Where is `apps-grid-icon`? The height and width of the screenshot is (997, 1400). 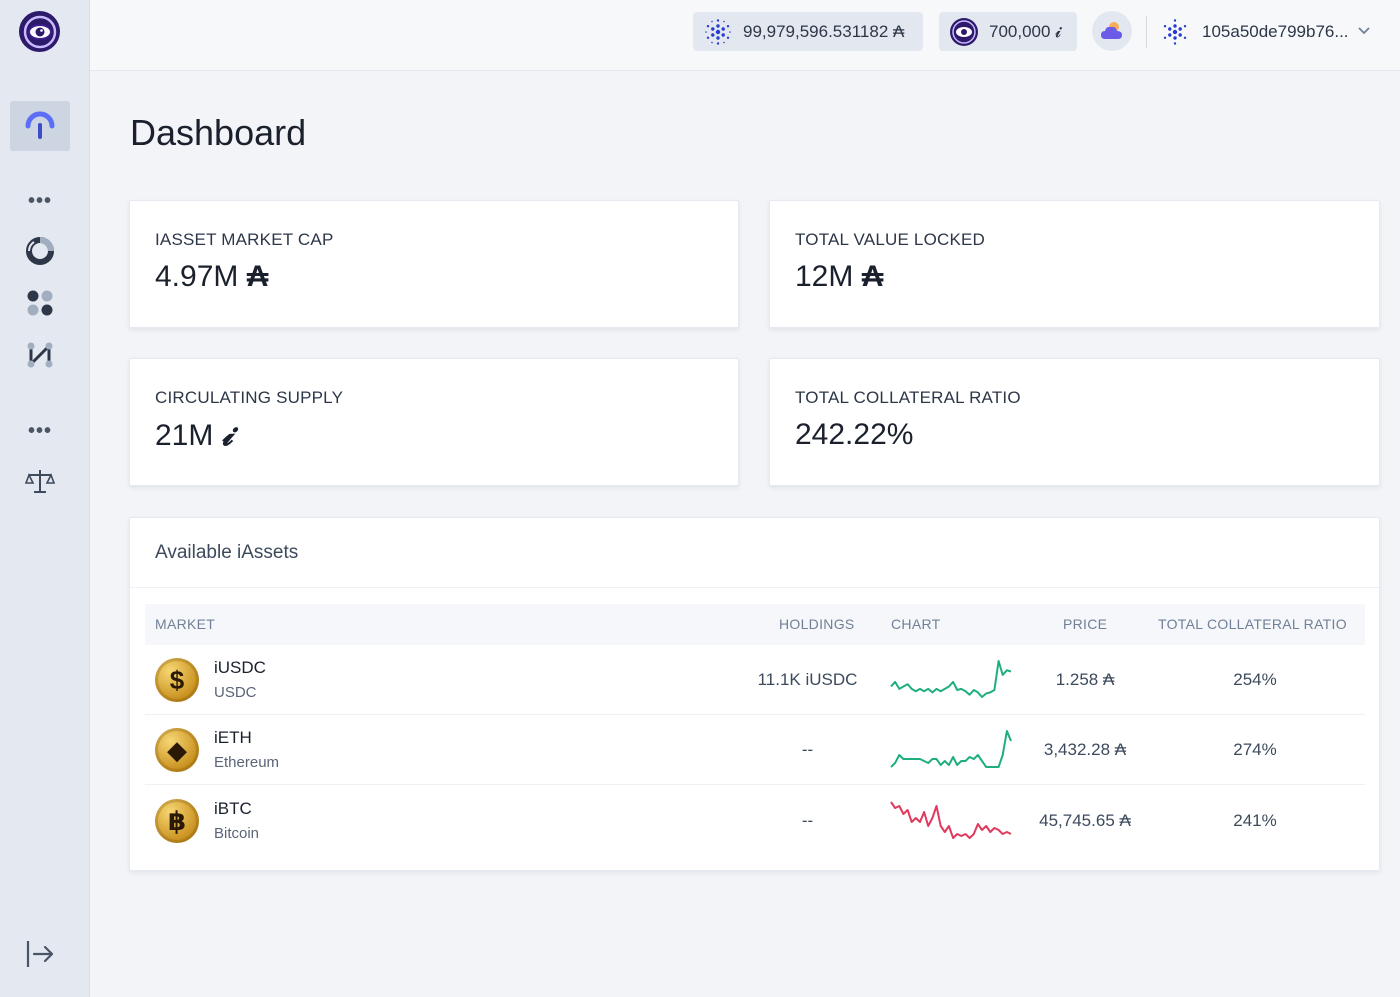
apps-grid-icon is located at coordinates (40, 303).